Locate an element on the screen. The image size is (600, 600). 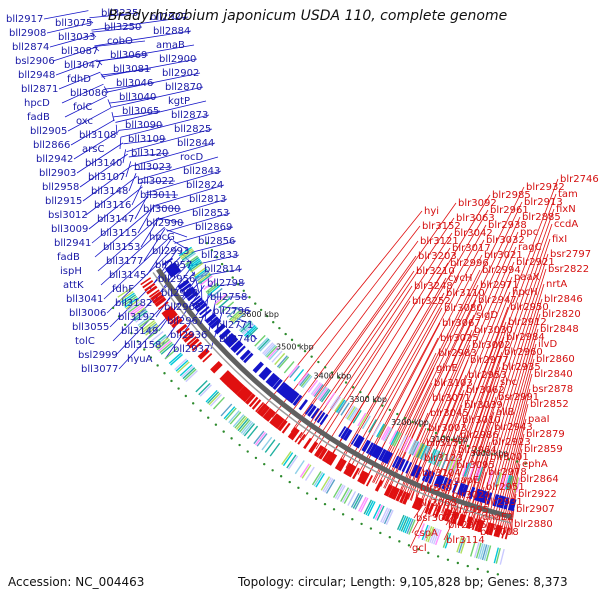
minus-gene-label: blr2859 is located at coordinates (543, 449).